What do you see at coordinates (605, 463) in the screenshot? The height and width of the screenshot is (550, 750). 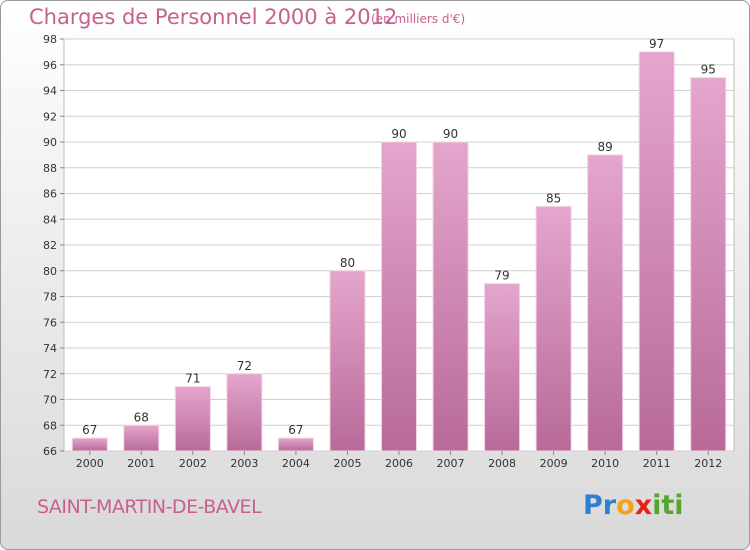 I see `x-tick-label: 2010` at bounding box center [605, 463].